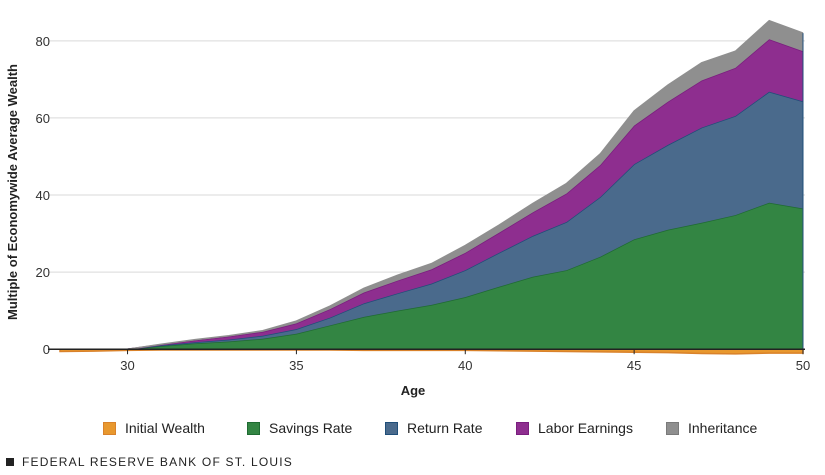 This screenshot has width=825, height=475. I want to click on y-tick-label-80: 80, so click(43, 41).